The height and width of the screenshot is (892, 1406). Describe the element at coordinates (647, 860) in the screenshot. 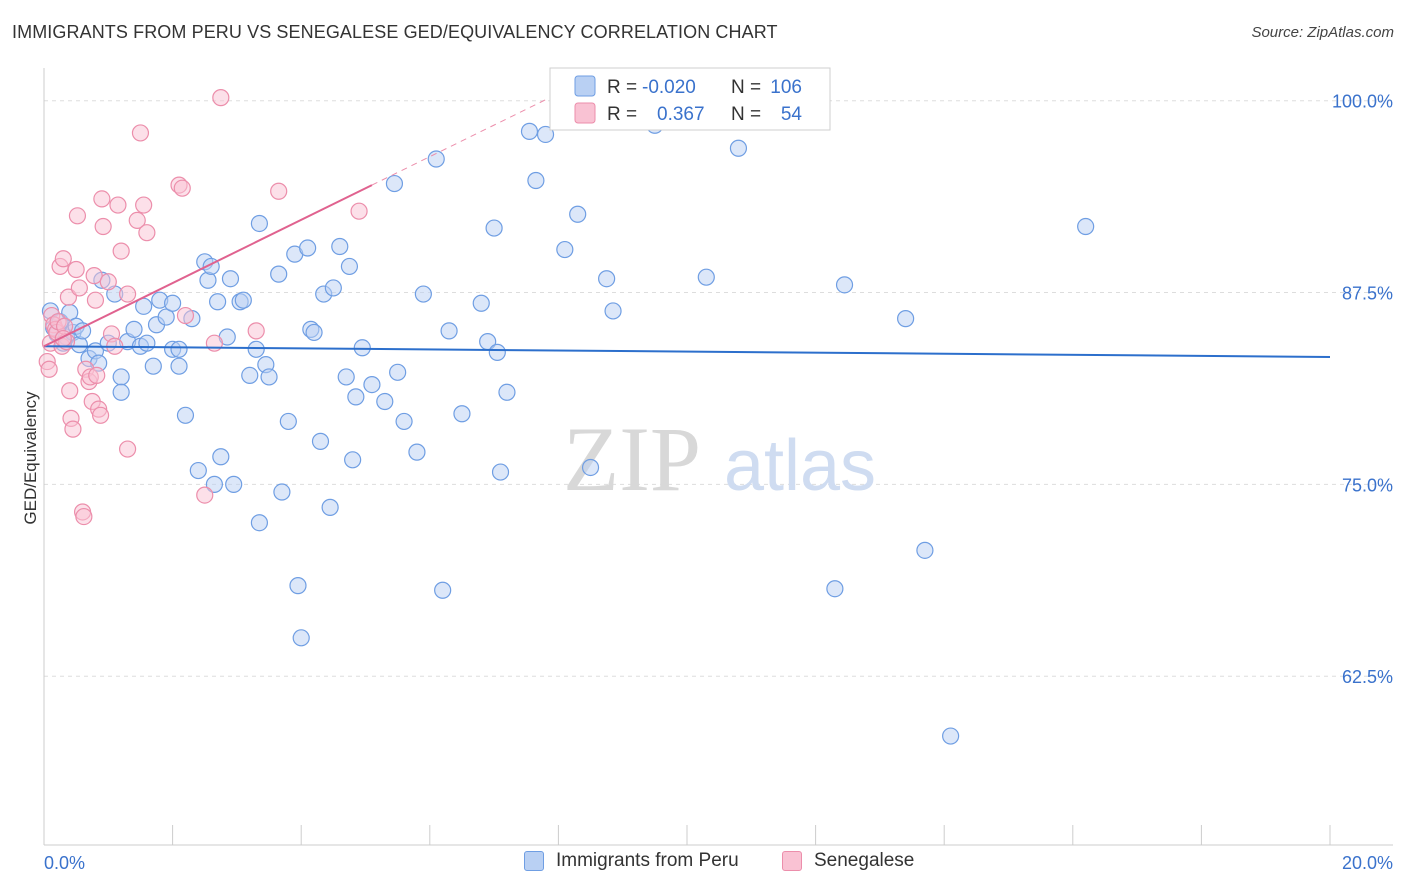

I see `legend-label-peru: Immigrants from Peru` at that location.